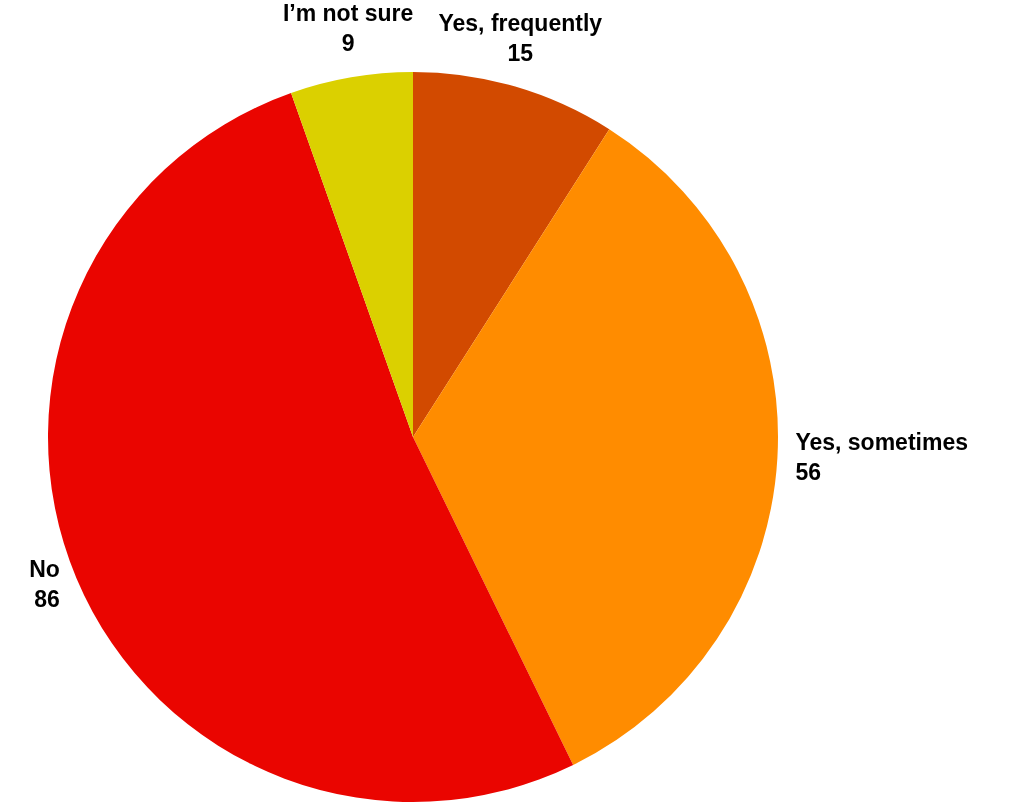 Image resolution: width=1023 pixels, height=809 pixels. I want to click on slice-label: I’m not sure, so click(348, 13).